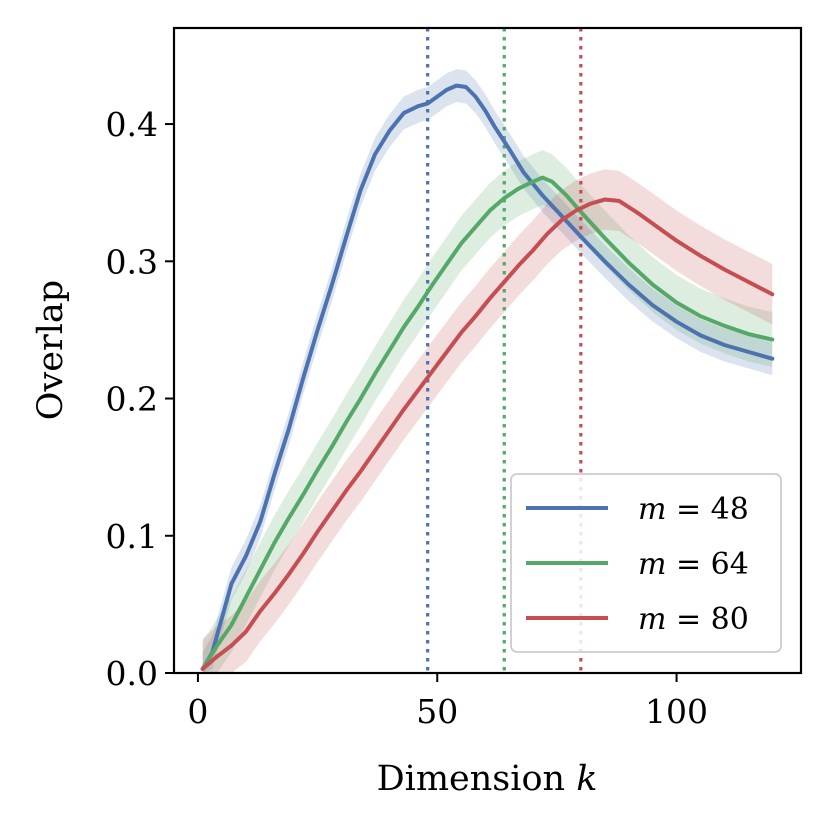  Describe the element at coordinates (676, 711) in the screenshot. I see `x-tick-label: 100` at that location.